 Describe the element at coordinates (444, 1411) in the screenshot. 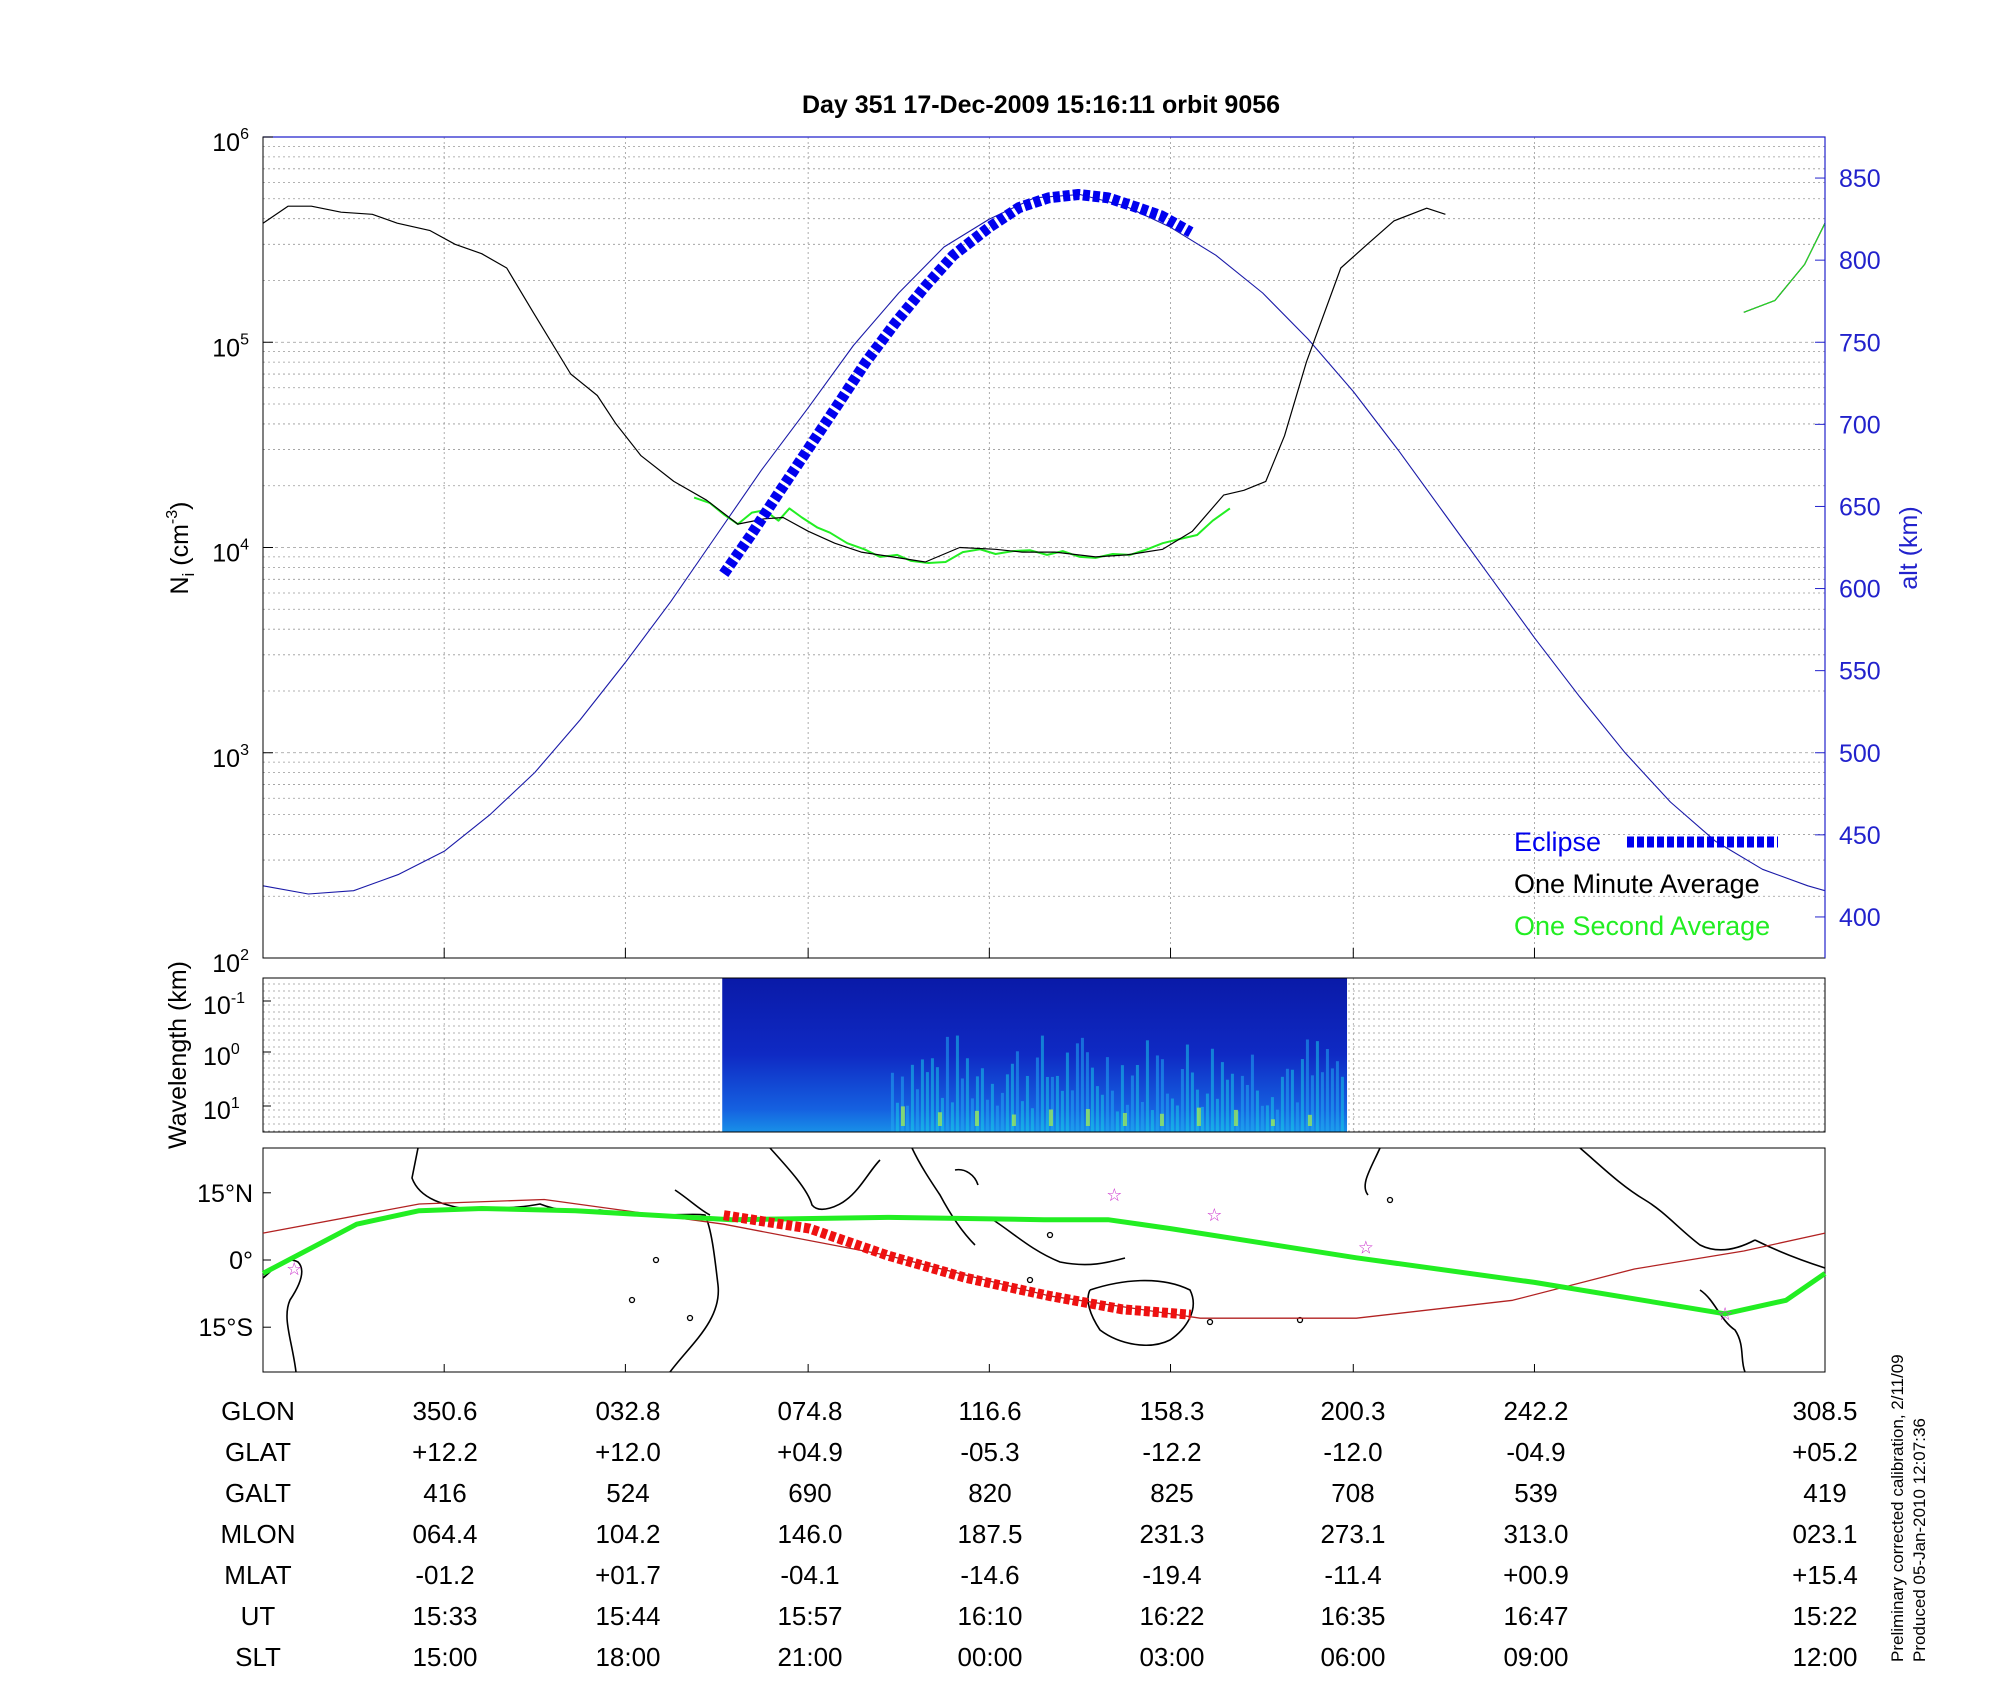

I see `table-cell: 350.6` at that location.